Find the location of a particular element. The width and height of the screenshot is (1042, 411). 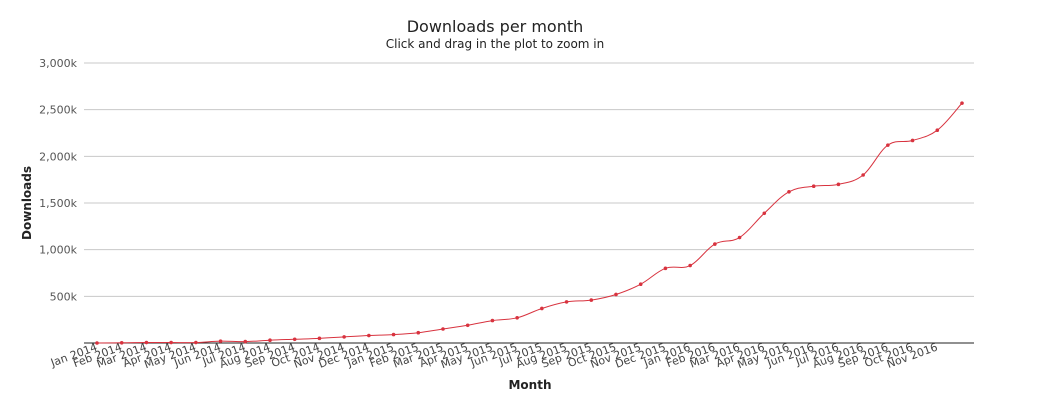

y-tick-label: 3,000k is located at coordinates (58, 63).